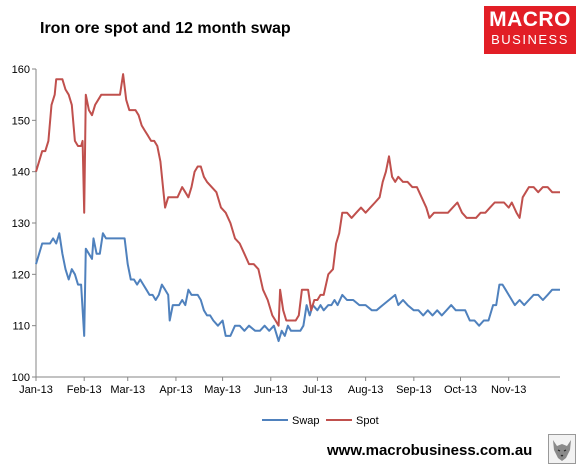  Describe the element at coordinates (365, 390) in the screenshot. I see `x-tick-label: Aug-13` at that location.